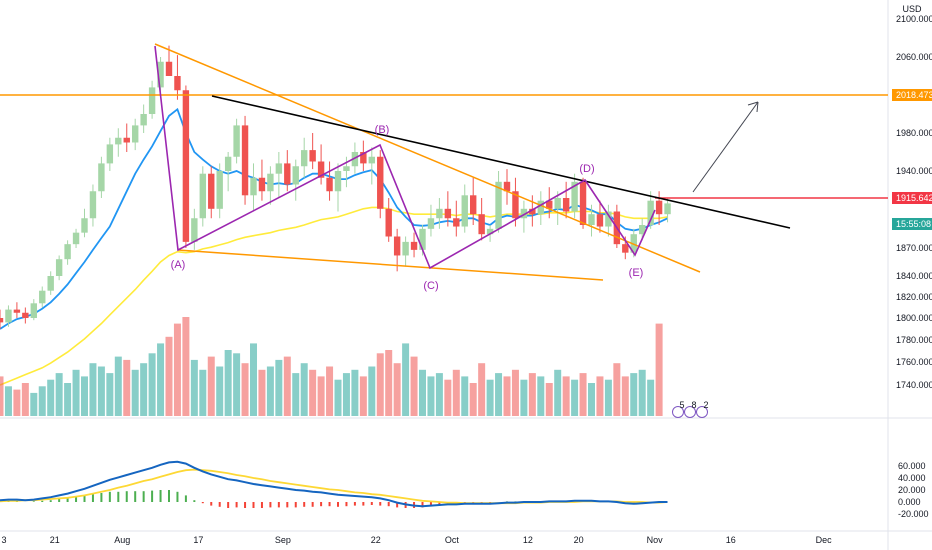 The image size is (932, 550). Describe the element at coordinates (430, 286) in the screenshot. I see `wave-label: (C)` at that location.